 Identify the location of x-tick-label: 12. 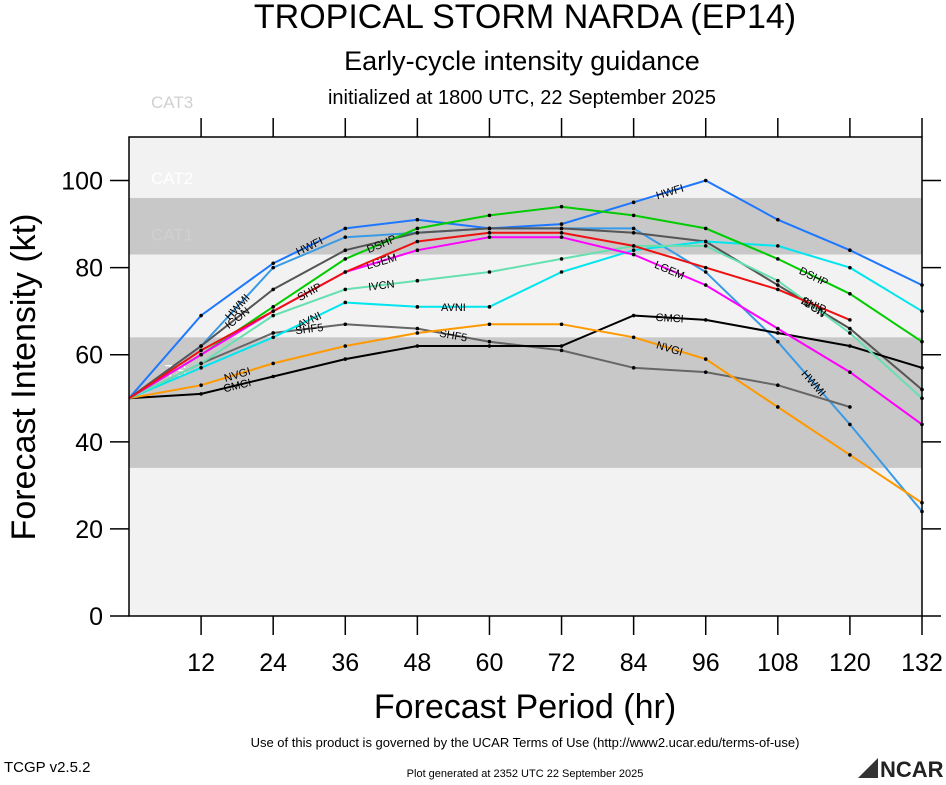
(201, 663).